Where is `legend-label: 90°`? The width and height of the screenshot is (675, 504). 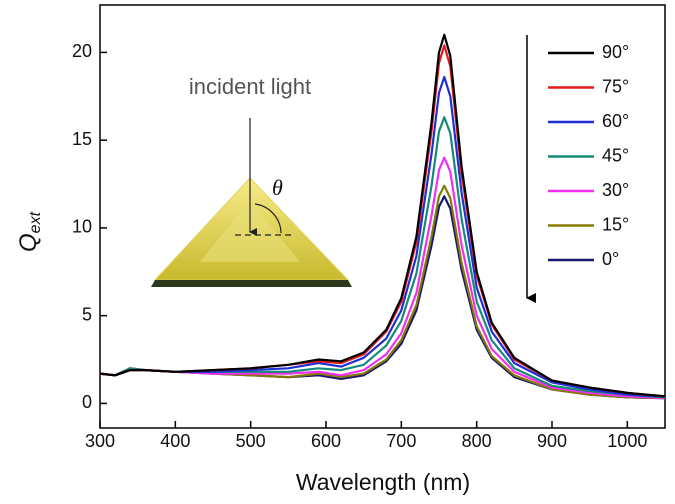
legend-label: 90° is located at coordinates (615, 52).